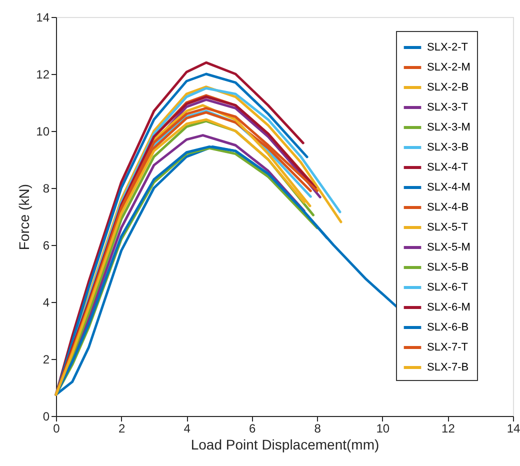 The height and width of the screenshot is (466, 520). I want to click on y-tick-label: 6, so click(46, 245).